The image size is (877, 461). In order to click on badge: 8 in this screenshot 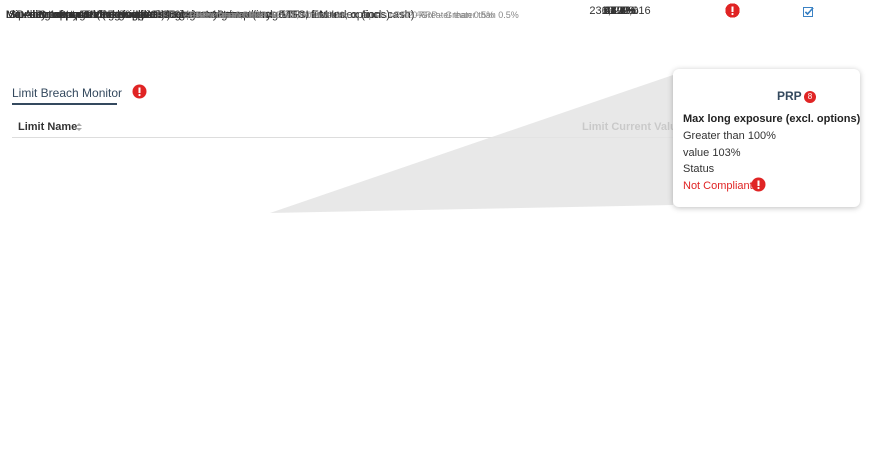, I will do `click(810, 97)`.